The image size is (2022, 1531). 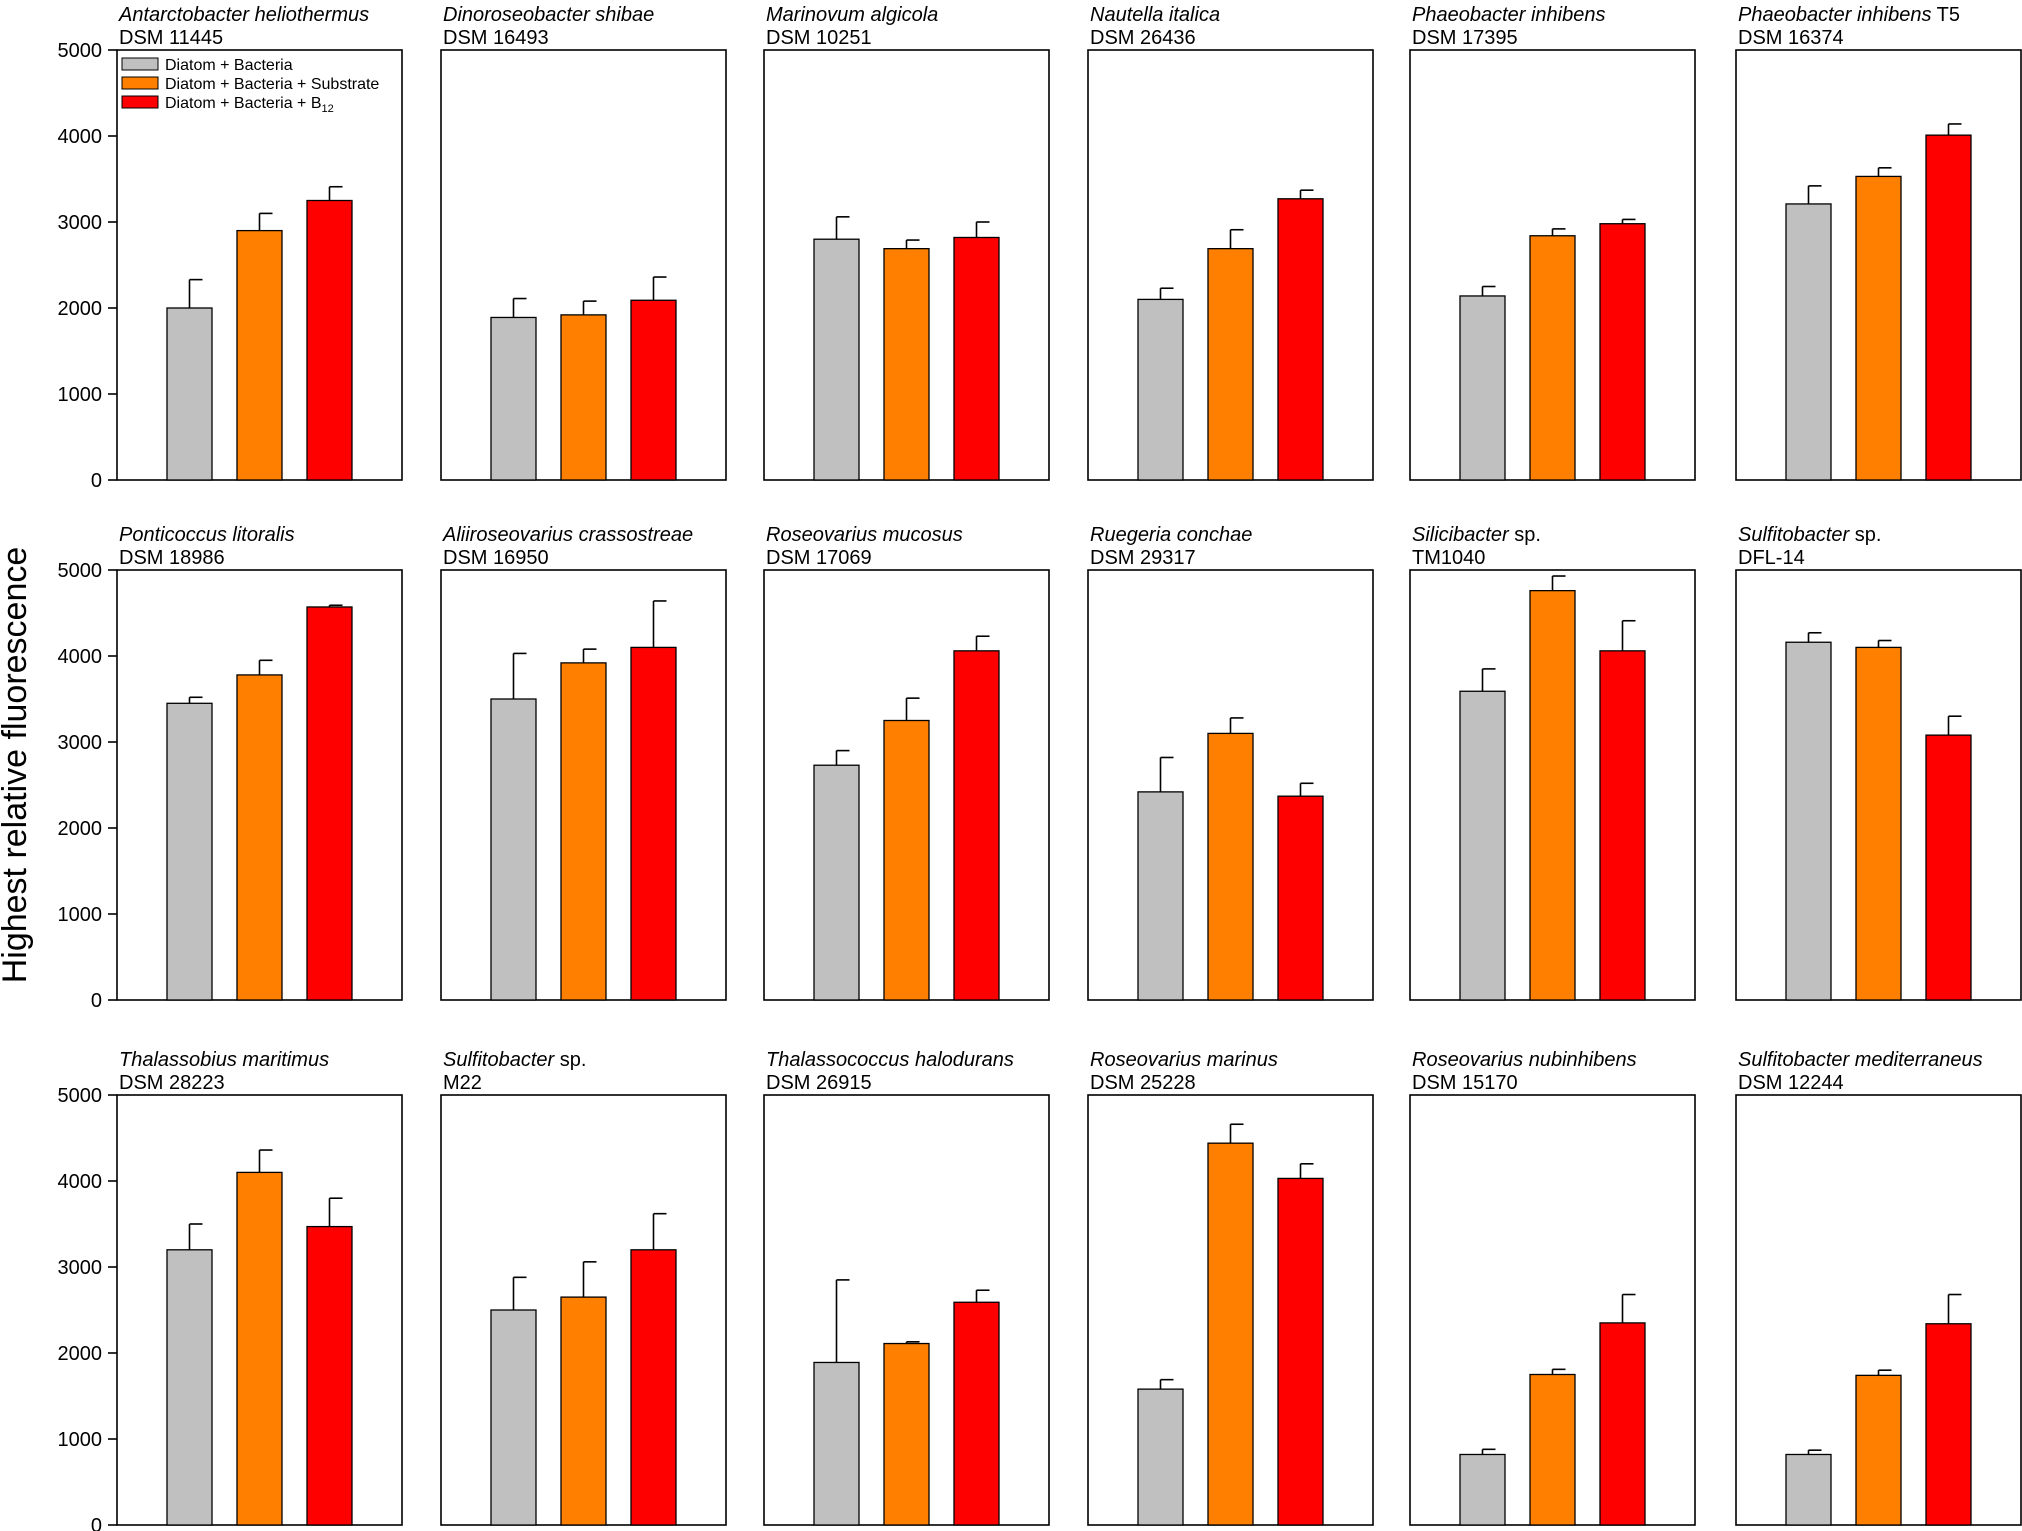 I want to click on panel-species-name: Sulfitobacter, so click(x=499, y=1060).